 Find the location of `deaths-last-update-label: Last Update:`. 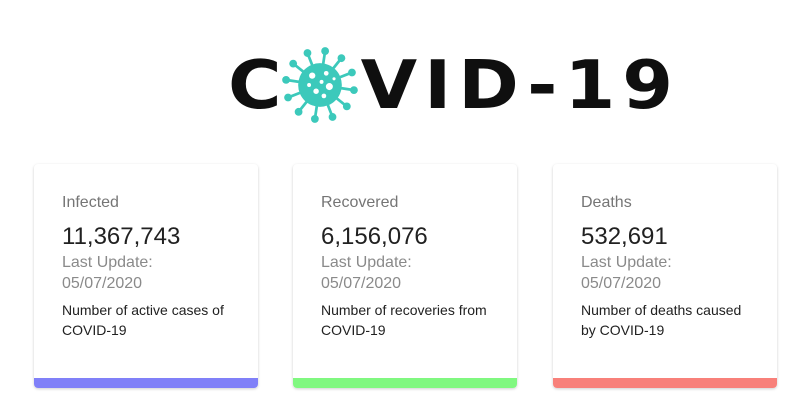

deaths-last-update-label: Last Update: is located at coordinates (626, 262).